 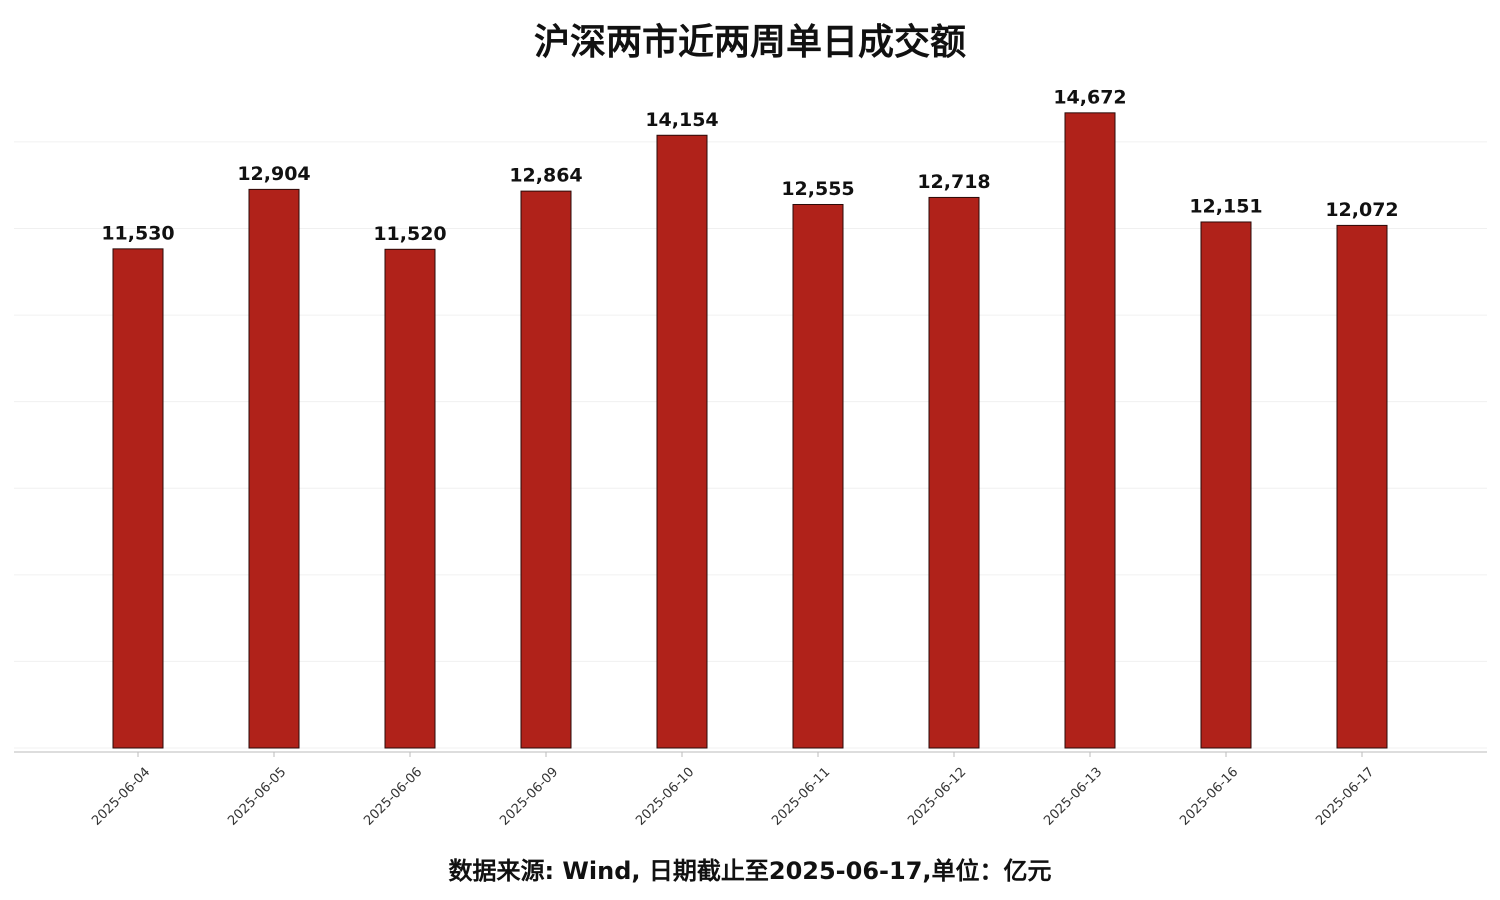 I want to click on x-tick-label: 2025-06-12, so click(x=937, y=797).